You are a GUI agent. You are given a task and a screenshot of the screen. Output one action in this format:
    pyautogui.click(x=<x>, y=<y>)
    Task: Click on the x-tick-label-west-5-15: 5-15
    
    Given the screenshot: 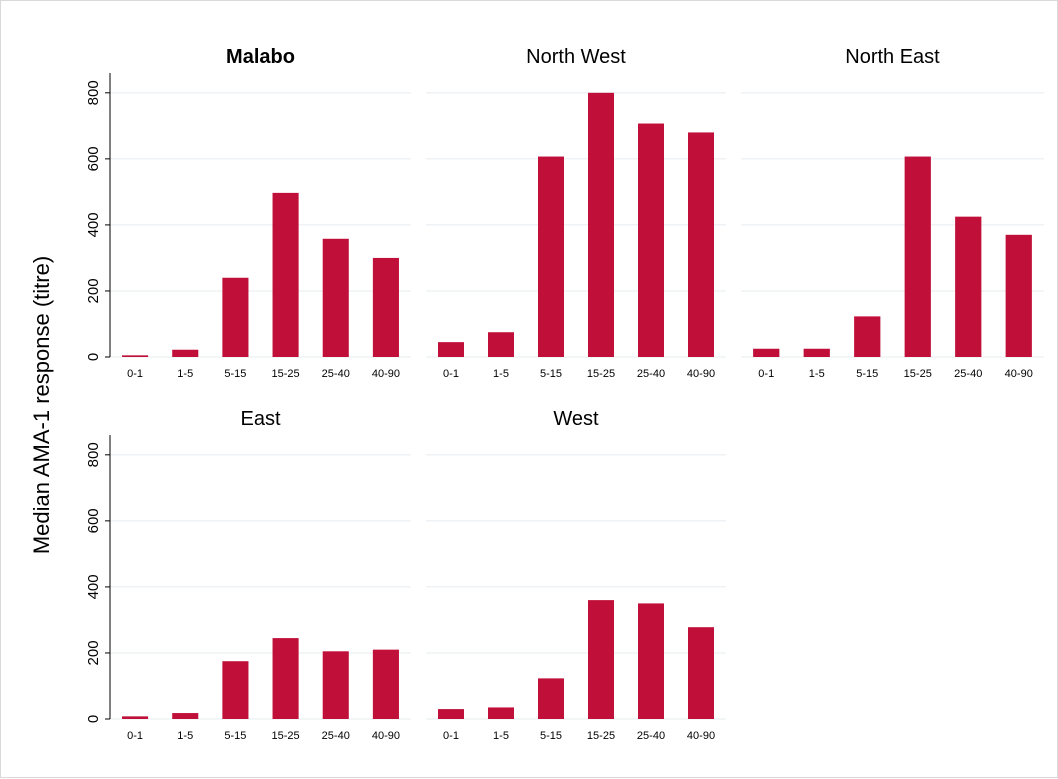 What is the action you would take?
    pyautogui.click(x=551, y=736)
    